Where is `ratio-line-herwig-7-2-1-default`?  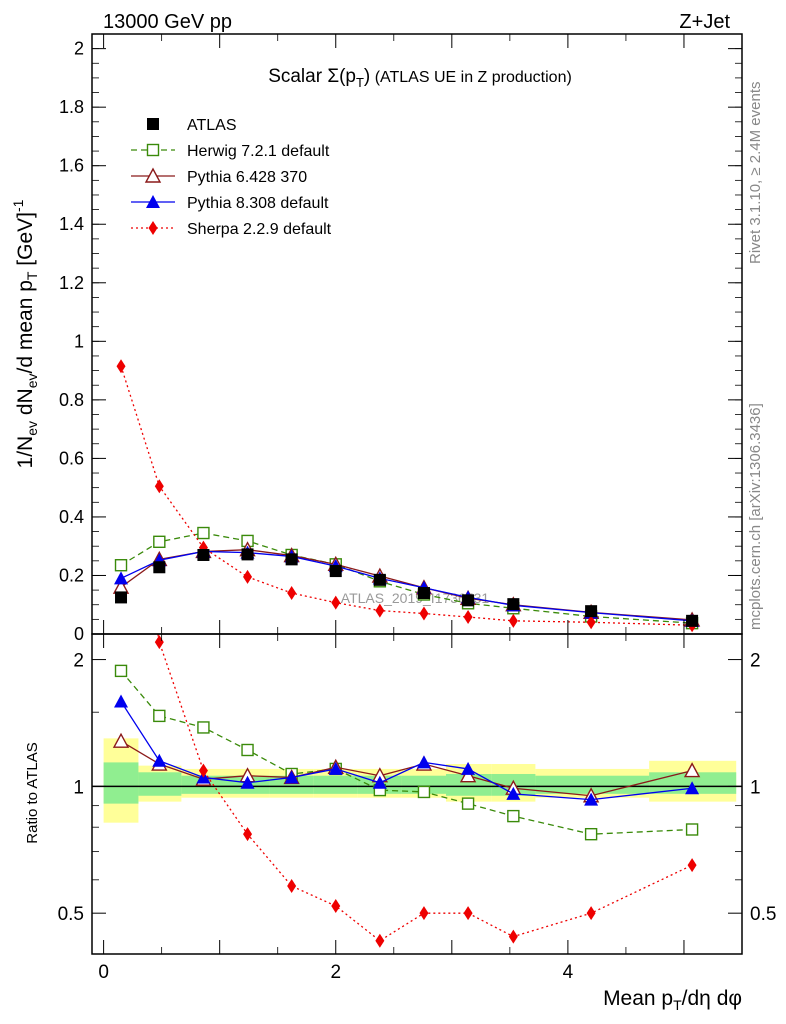 ratio-line-herwig-7-2-1-default is located at coordinates (406, 752).